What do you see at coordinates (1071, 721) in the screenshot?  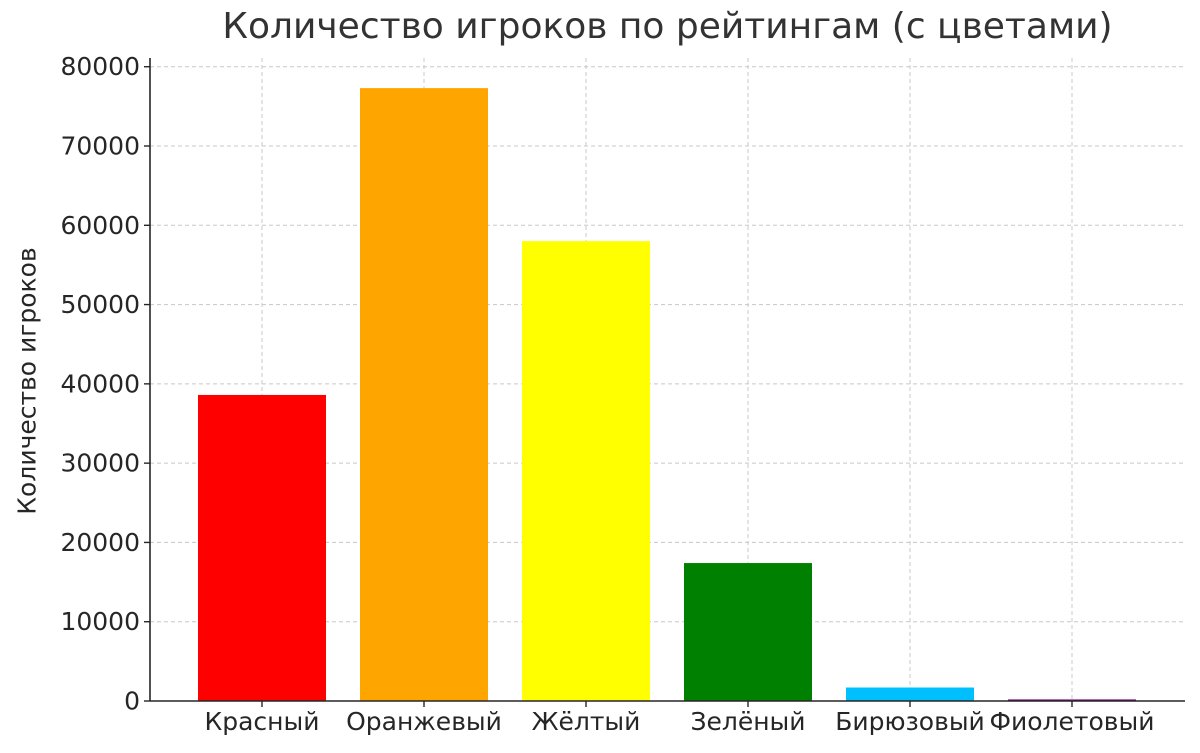 I see `x-tick-label: Фиолетовый` at bounding box center [1071, 721].